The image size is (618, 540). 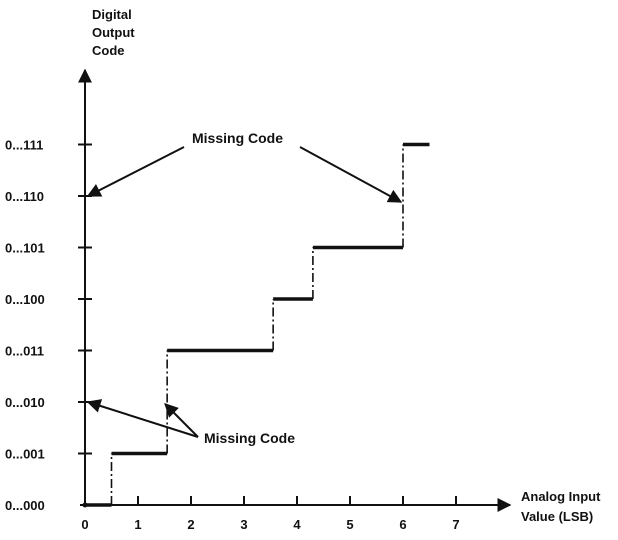 What do you see at coordinates (25, 299) in the screenshot?
I see `y-tick-label-4: 0...100` at bounding box center [25, 299].